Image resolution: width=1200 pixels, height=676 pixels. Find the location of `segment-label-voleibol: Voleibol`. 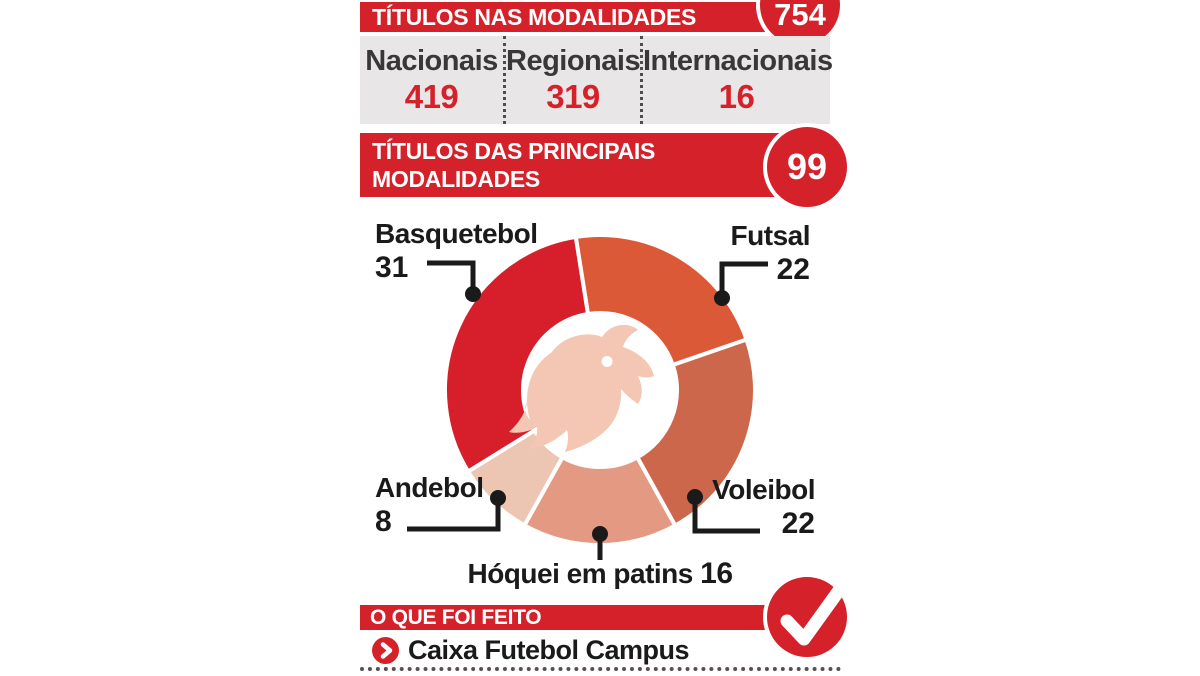

segment-label-voleibol: Voleibol is located at coordinates (763, 489).